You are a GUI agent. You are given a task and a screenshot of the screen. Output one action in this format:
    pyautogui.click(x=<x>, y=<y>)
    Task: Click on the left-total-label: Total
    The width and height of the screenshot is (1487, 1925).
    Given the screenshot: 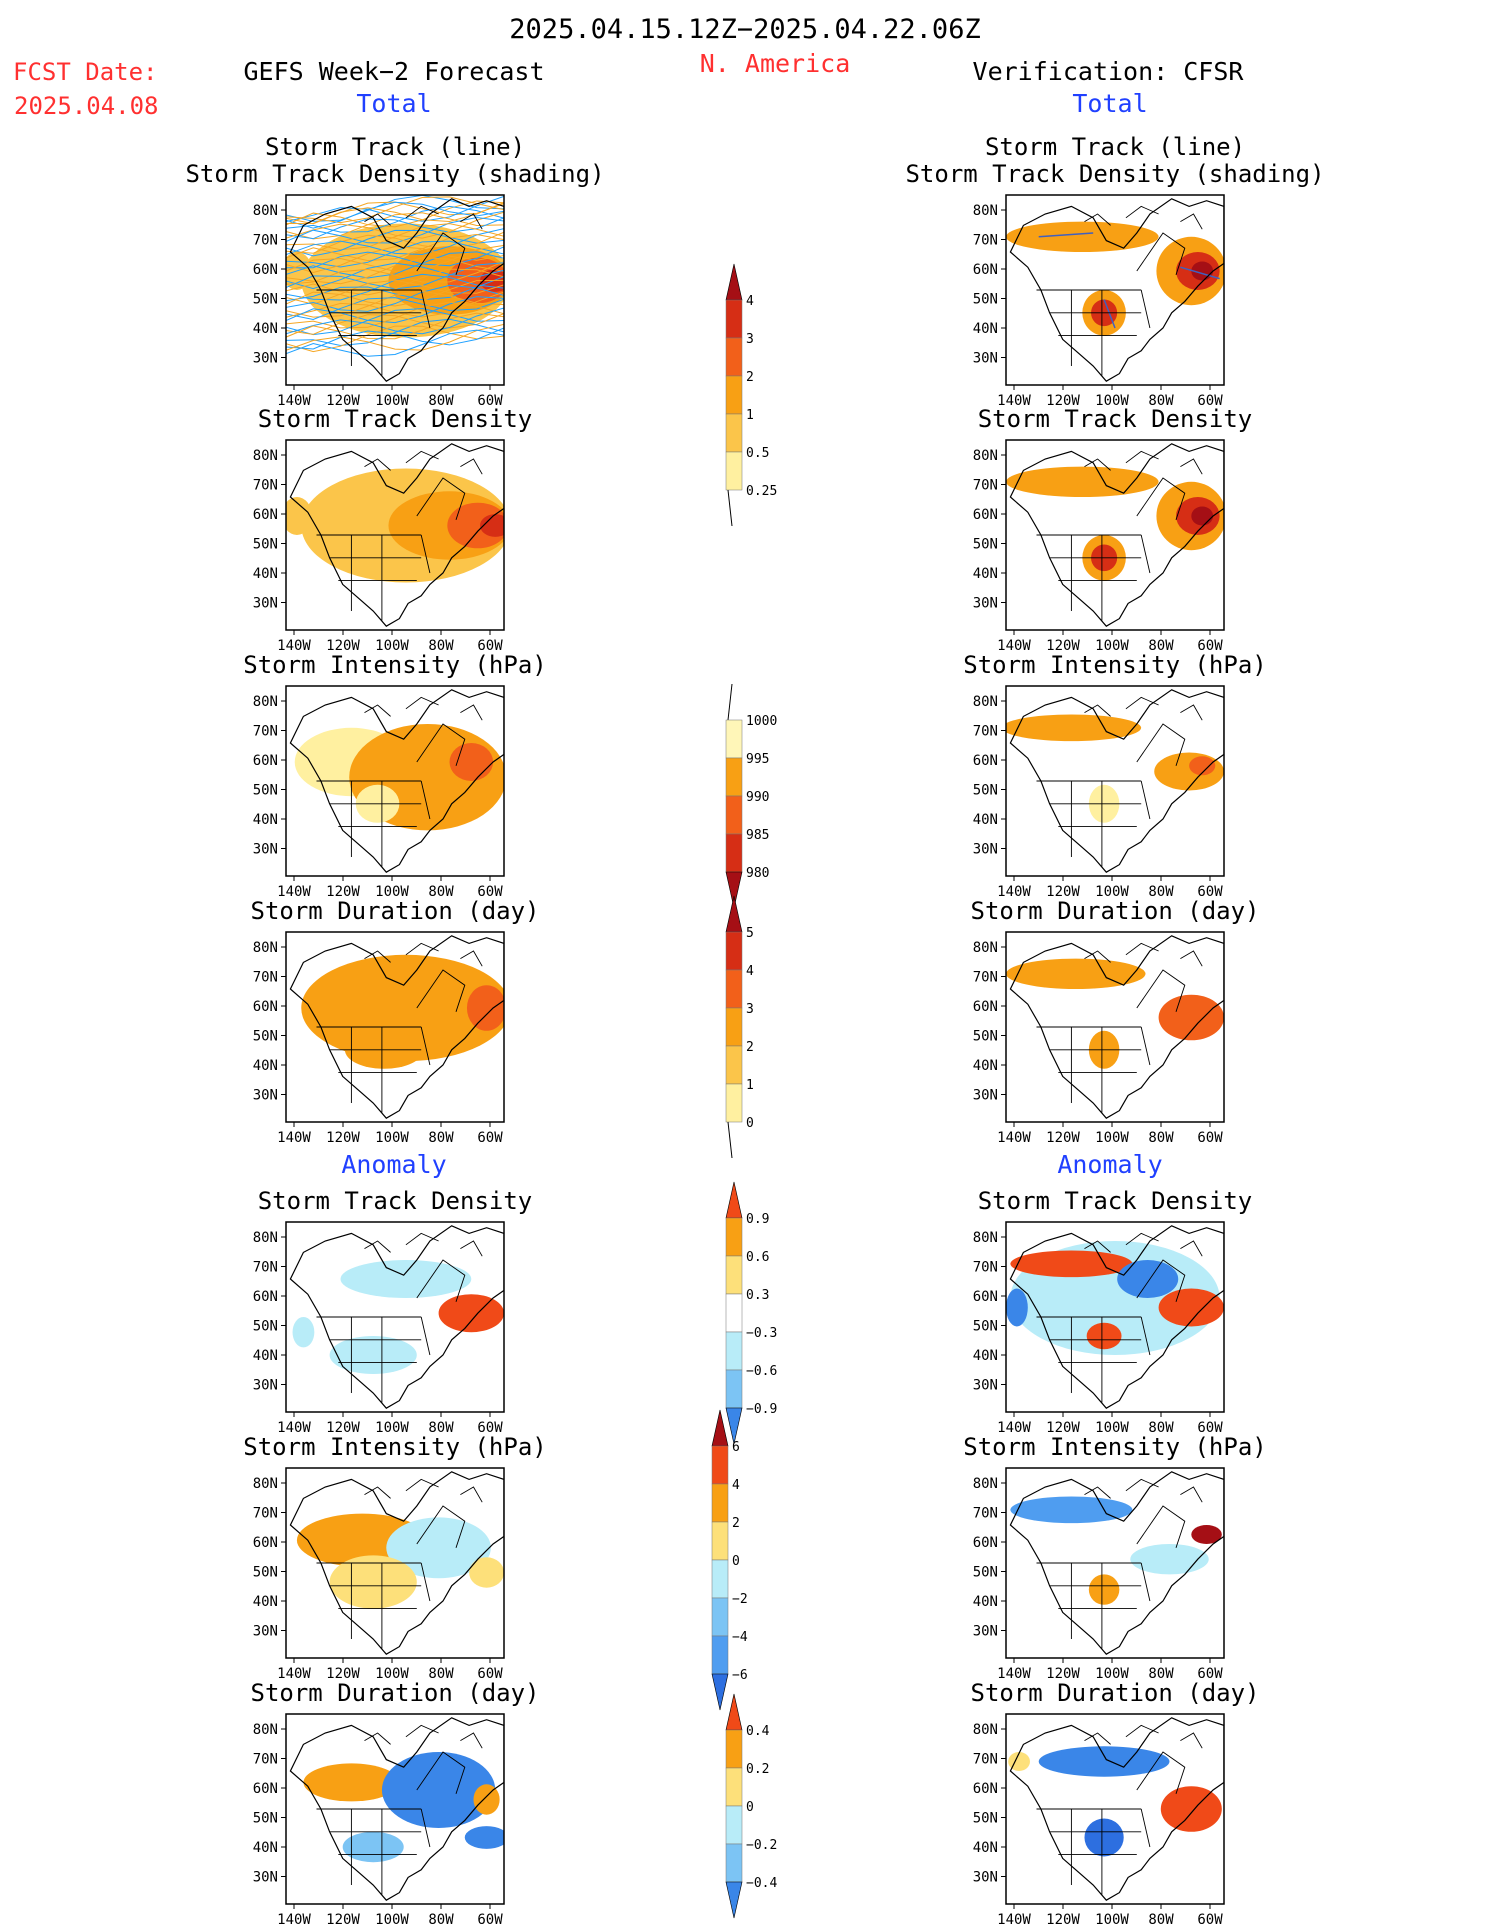 What is the action you would take?
    pyautogui.click(x=393, y=103)
    